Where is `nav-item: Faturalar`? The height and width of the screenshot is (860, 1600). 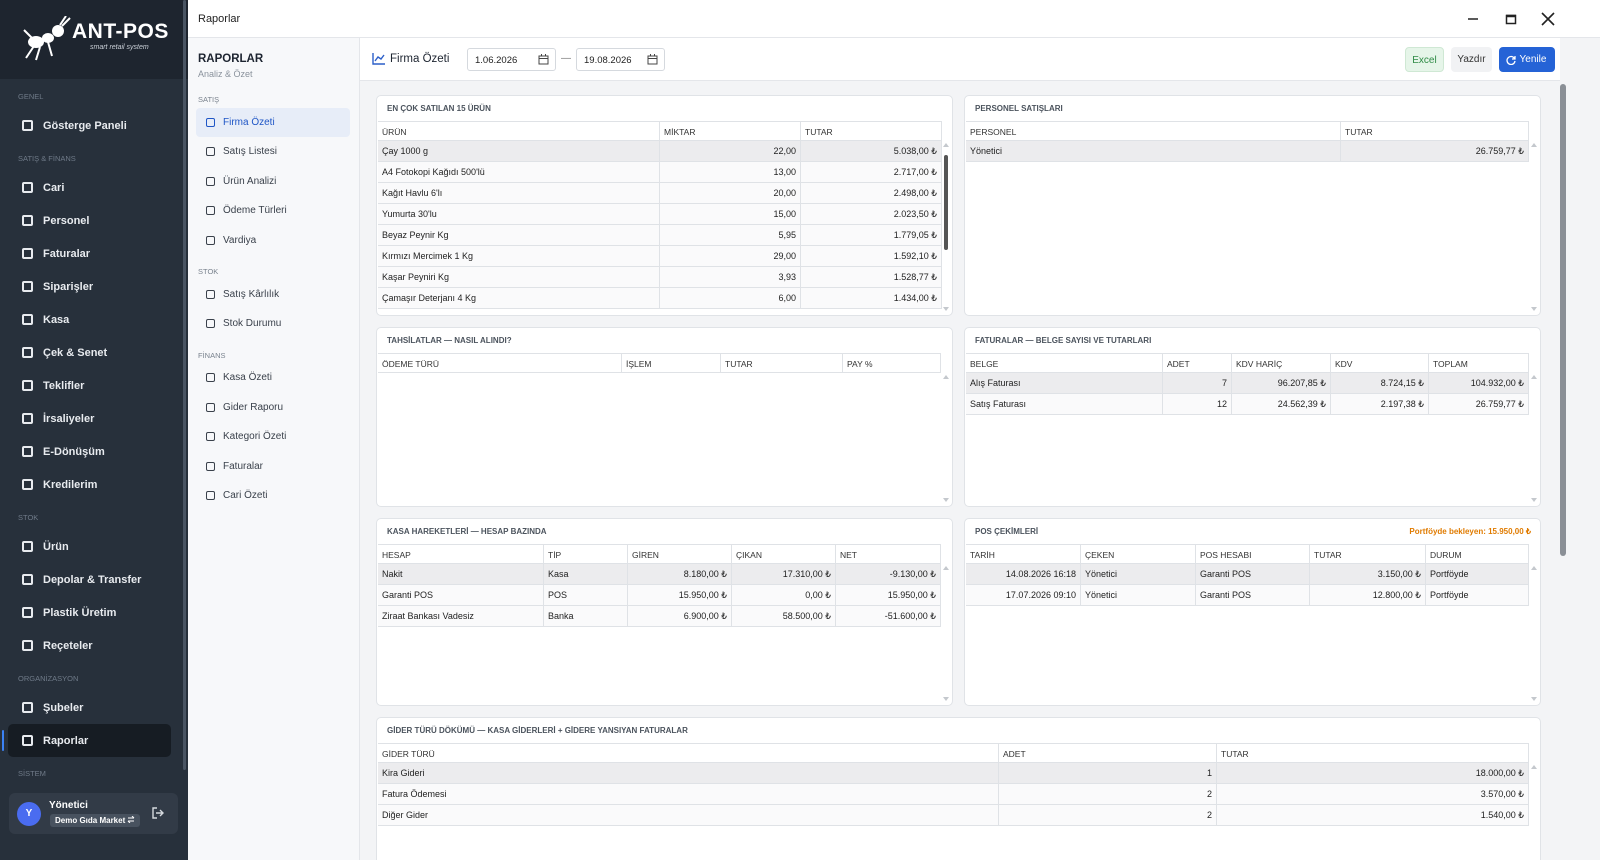 nav-item: Faturalar is located at coordinates (89, 253).